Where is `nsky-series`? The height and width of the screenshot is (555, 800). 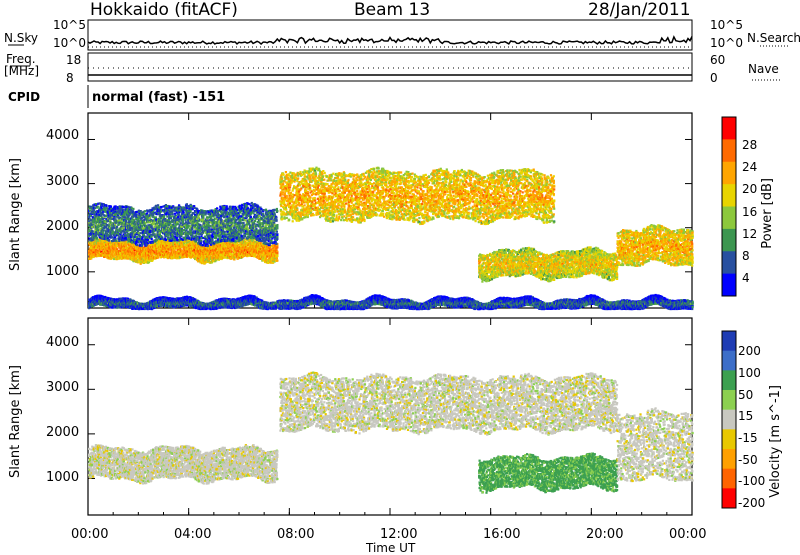 nsky-series is located at coordinates (390, 40).